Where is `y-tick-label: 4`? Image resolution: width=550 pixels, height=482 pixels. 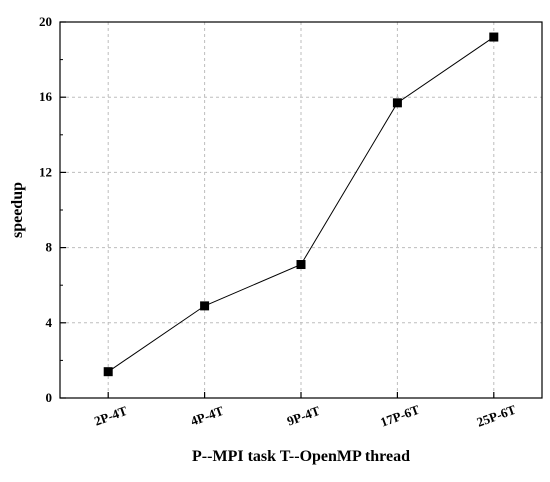
y-tick-label: 4 is located at coordinates (49, 322).